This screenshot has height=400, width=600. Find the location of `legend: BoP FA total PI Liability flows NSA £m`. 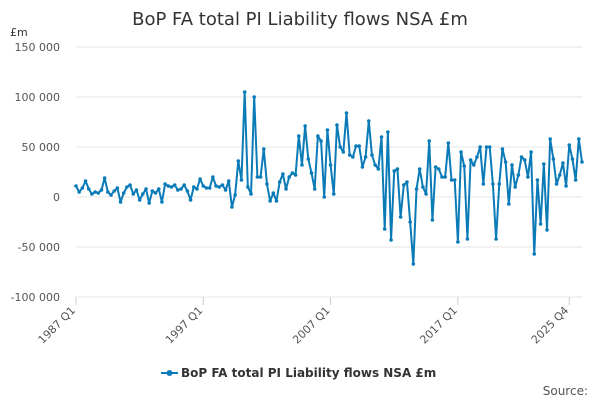

legend: BoP FA total PI Liability flows NSA £m is located at coordinates (298, 373).